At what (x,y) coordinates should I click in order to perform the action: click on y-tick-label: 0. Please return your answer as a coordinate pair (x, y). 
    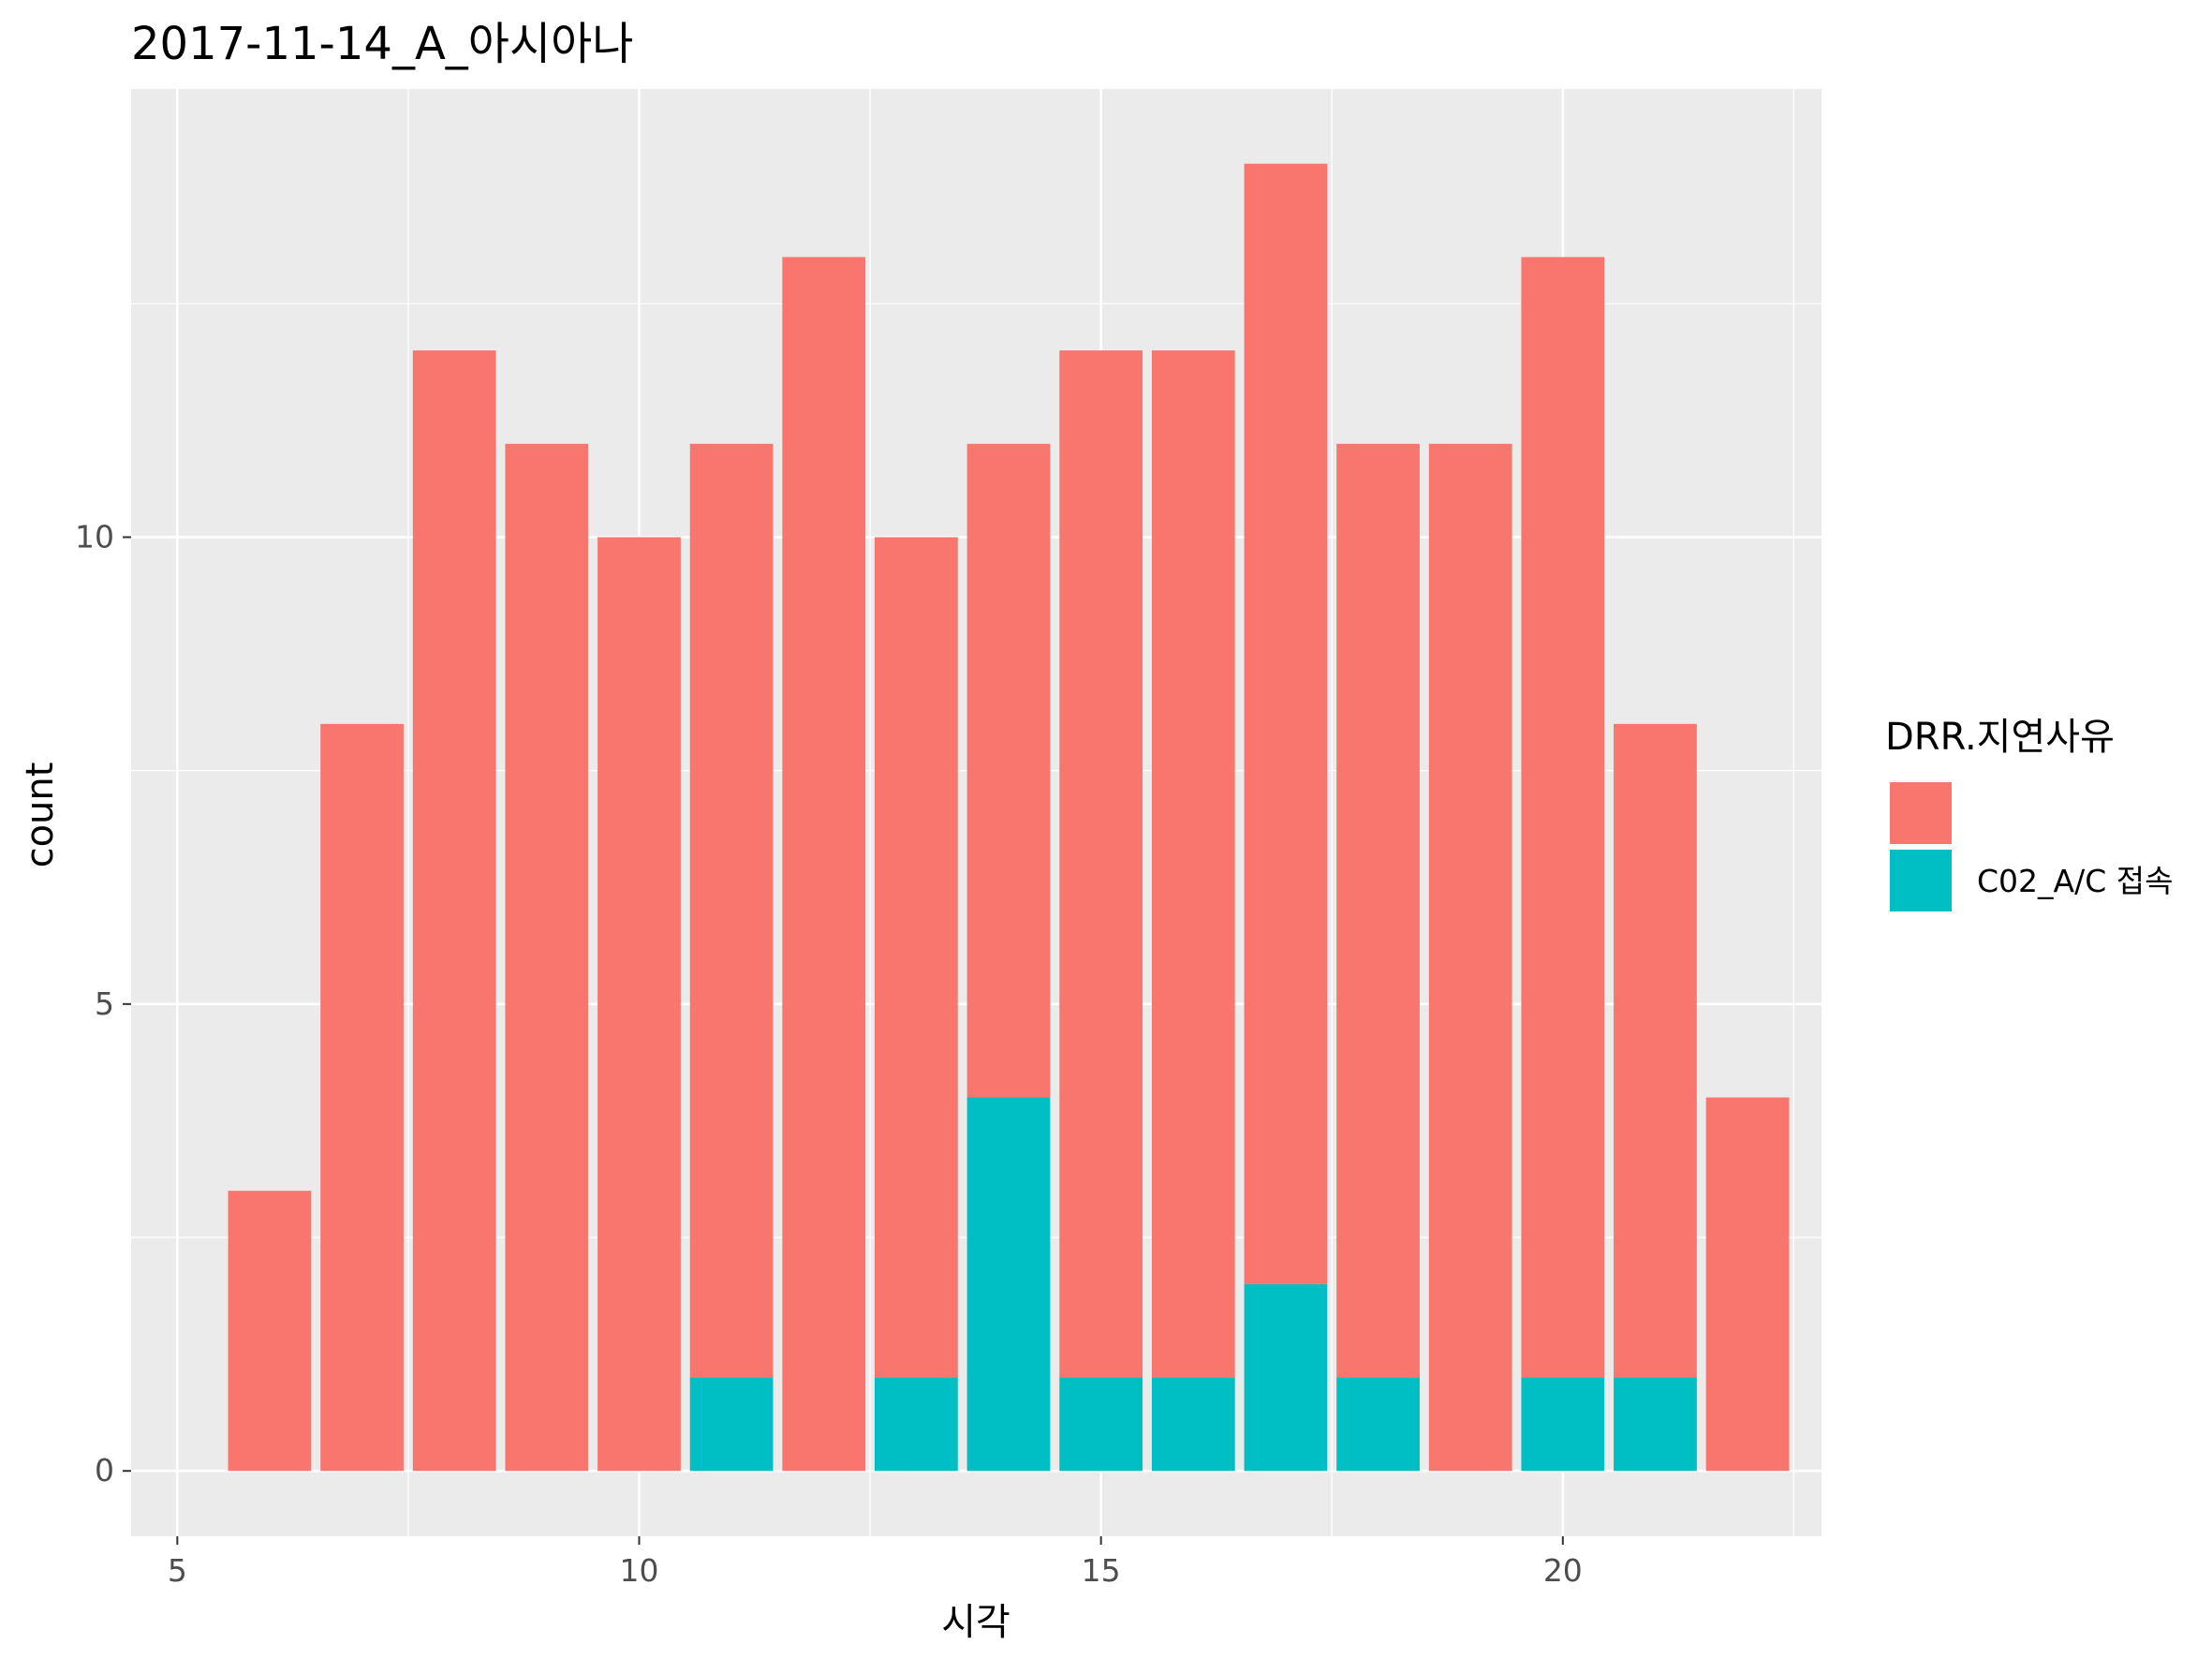
    Looking at the image, I should click on (105, 1471).